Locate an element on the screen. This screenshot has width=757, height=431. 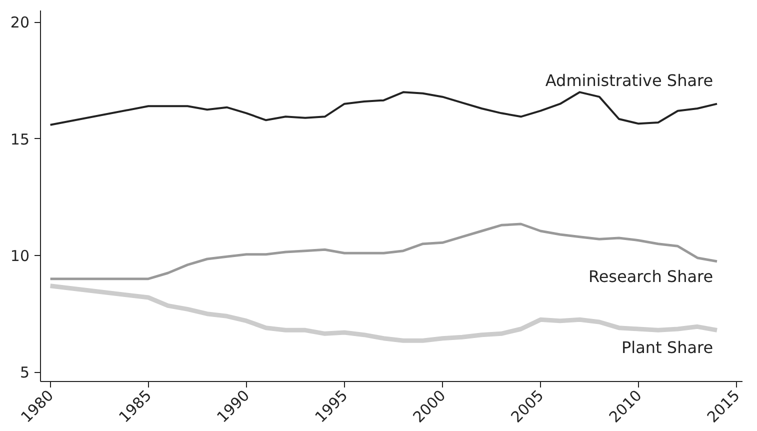
y-tick-label: 5 is located at coordinates (25, 373).